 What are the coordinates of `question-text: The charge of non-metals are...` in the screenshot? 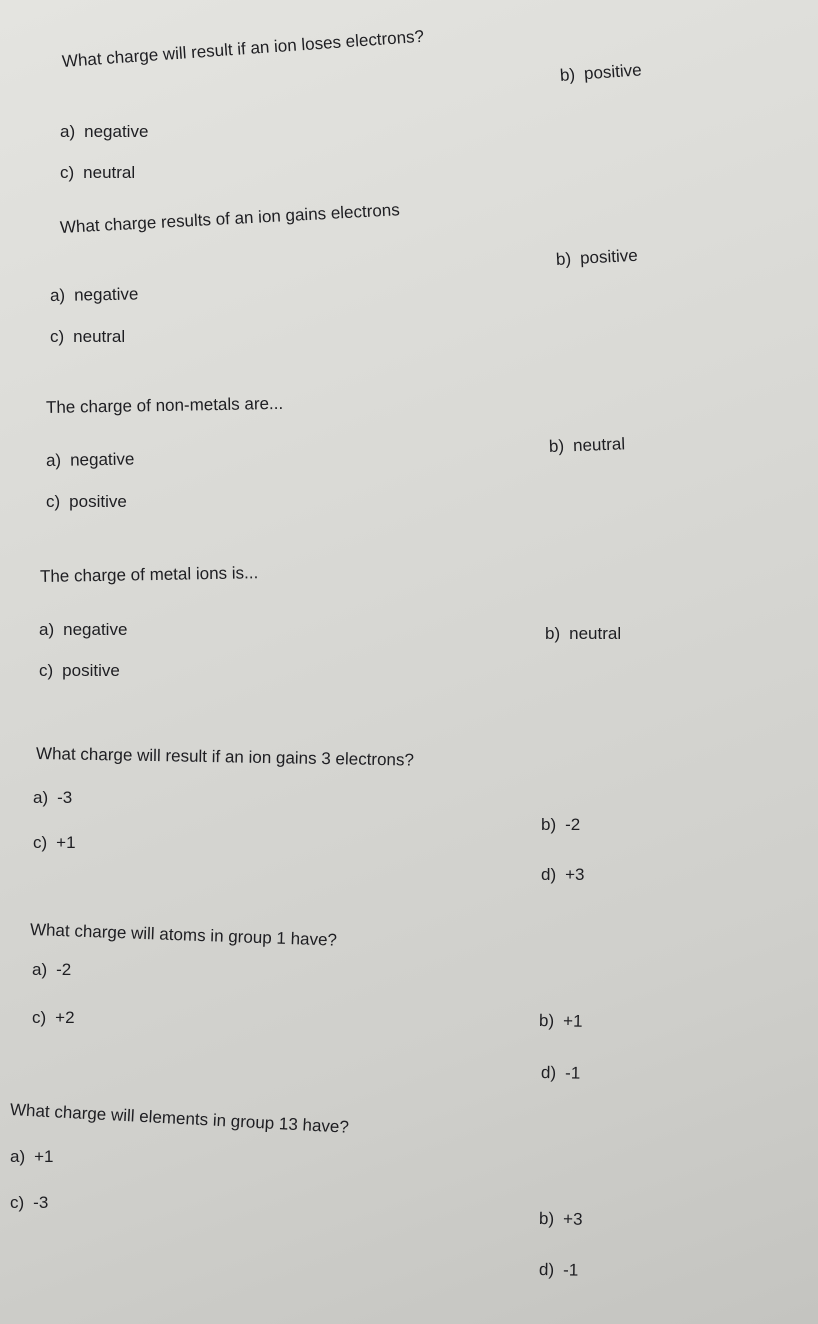 It's located at (164, 405).